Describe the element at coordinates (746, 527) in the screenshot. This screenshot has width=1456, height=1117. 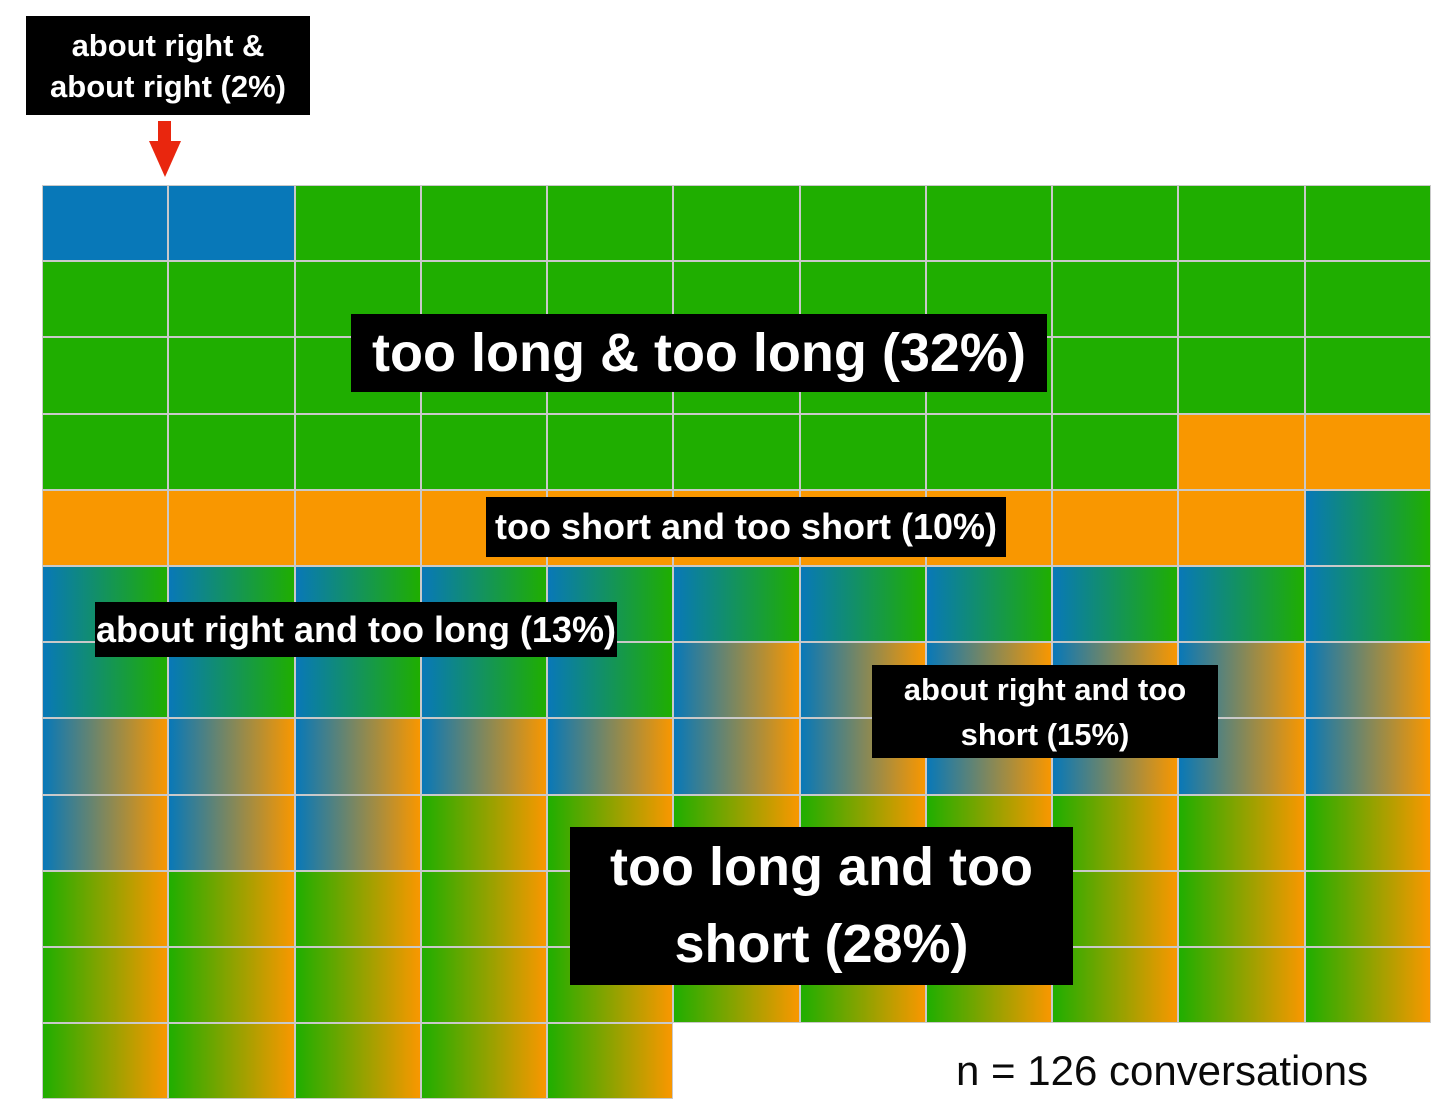
I see `label-too-short-and-too-short: too short and too short (10%)` at that location.